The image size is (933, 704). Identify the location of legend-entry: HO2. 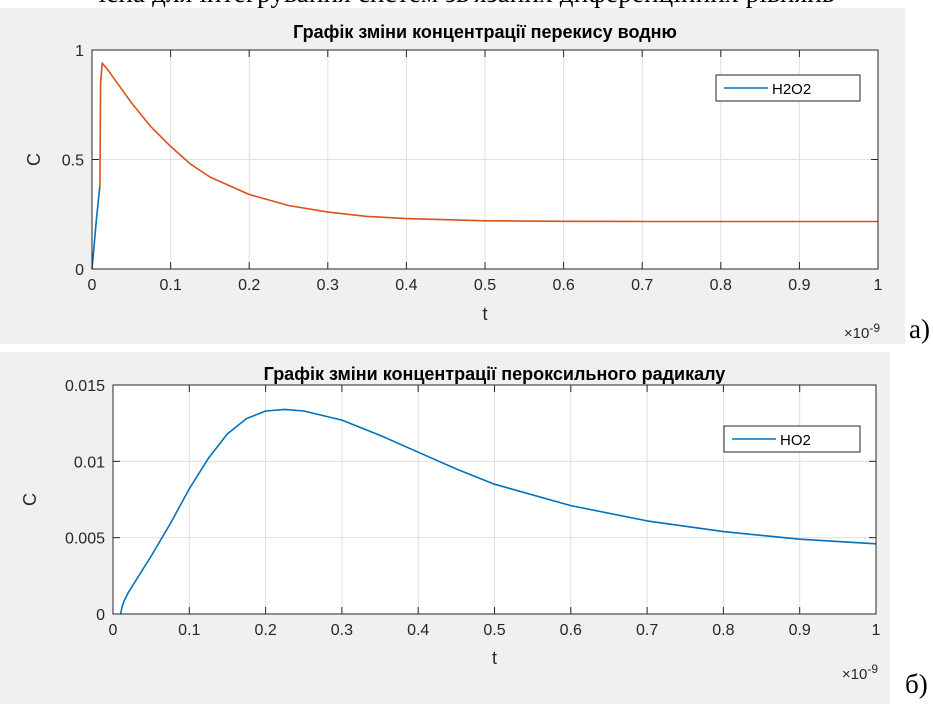
(795, 440).